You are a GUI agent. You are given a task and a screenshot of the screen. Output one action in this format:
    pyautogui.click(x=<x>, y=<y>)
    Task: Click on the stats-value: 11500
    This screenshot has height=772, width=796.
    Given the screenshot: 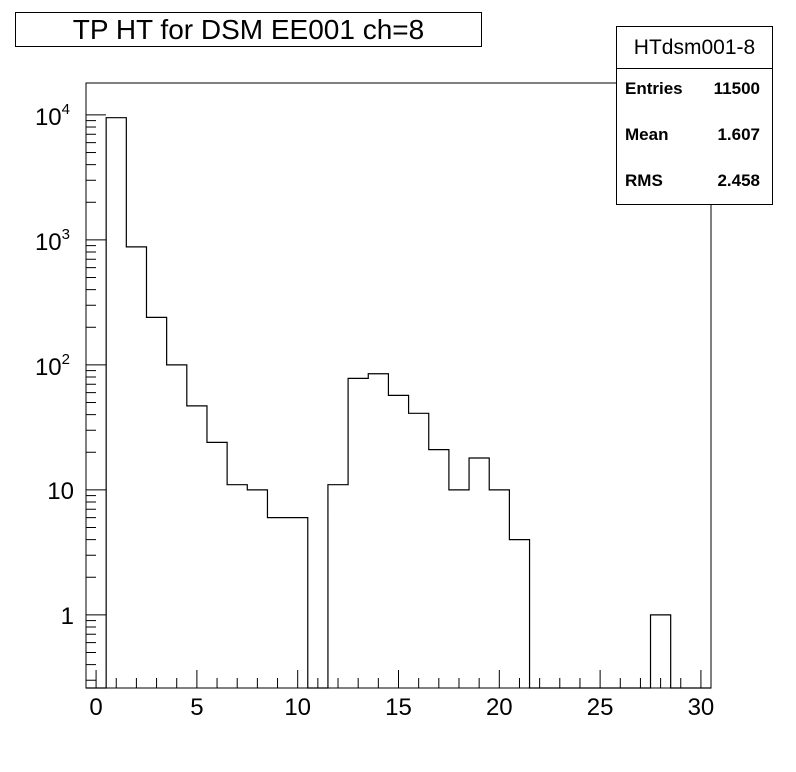 What is the action you would take?
    pyautogui.click(x=736, y=88)
    